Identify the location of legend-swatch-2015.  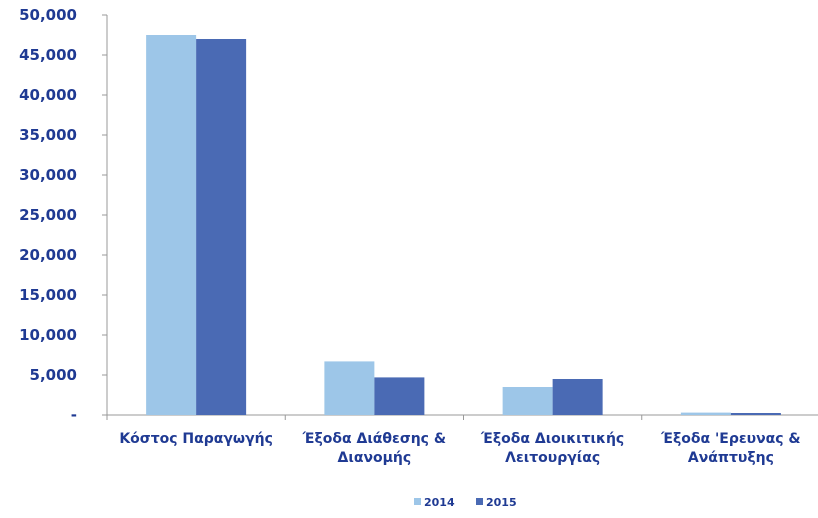
(479, 501).